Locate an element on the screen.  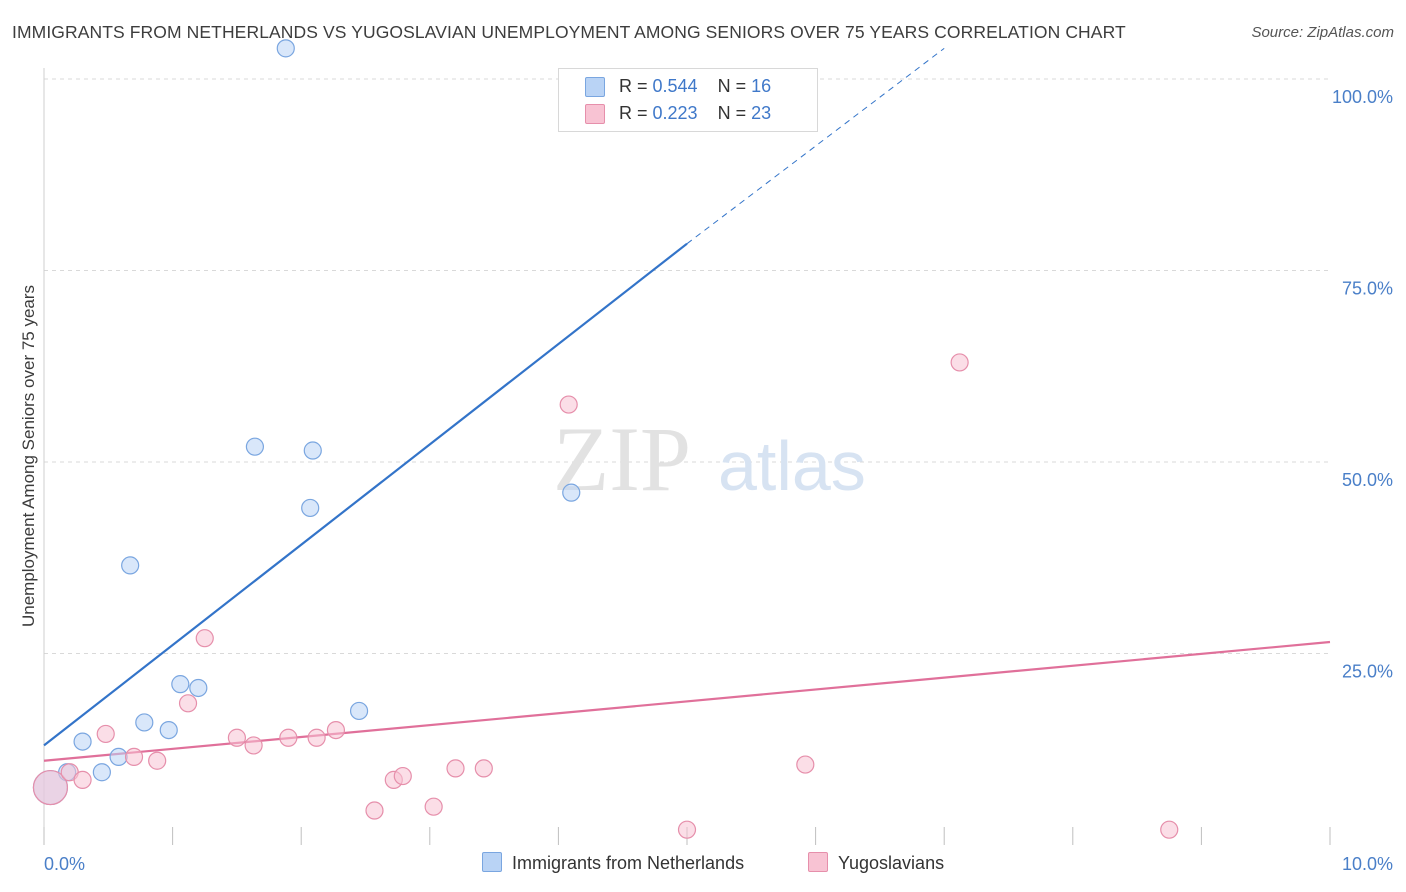
bottom-legend-yugoslavians: Yugoslavians is located at coordinates (876, 863).